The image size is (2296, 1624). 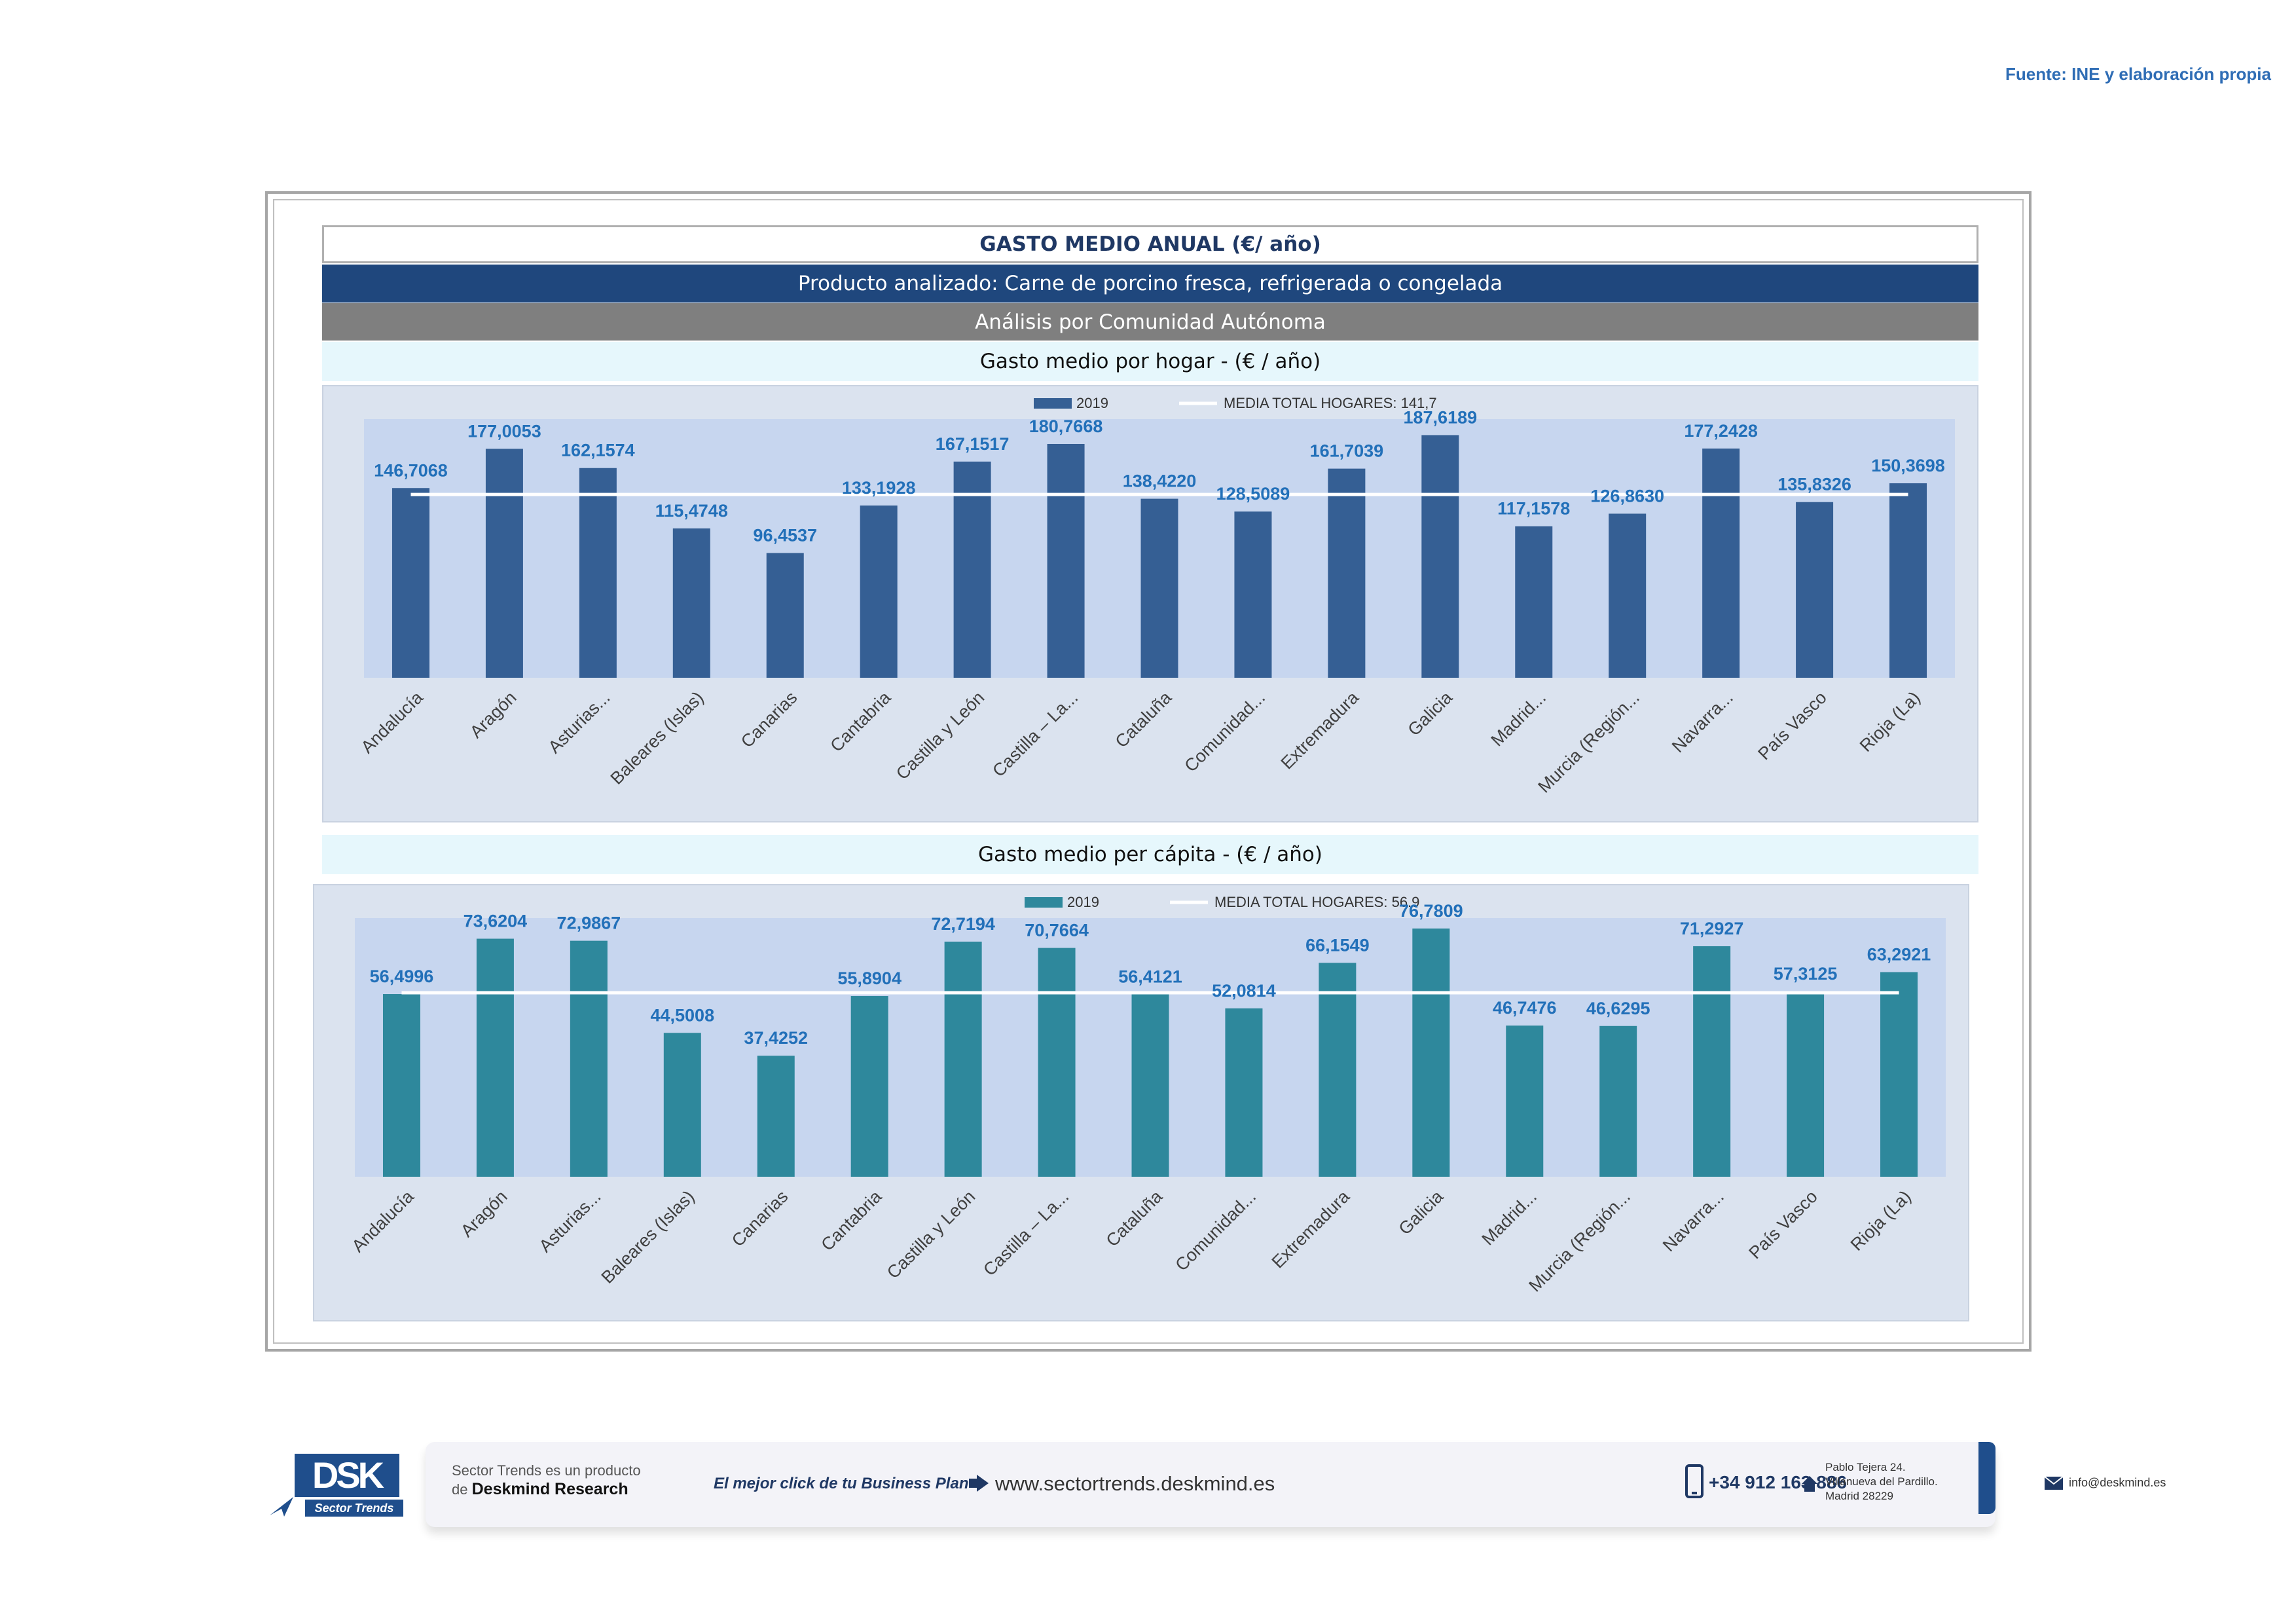 What do you see at coordinates (1533, 509) in the screenshot?
I see `data-label: 117,1578` at bounding box center [1533, 509].